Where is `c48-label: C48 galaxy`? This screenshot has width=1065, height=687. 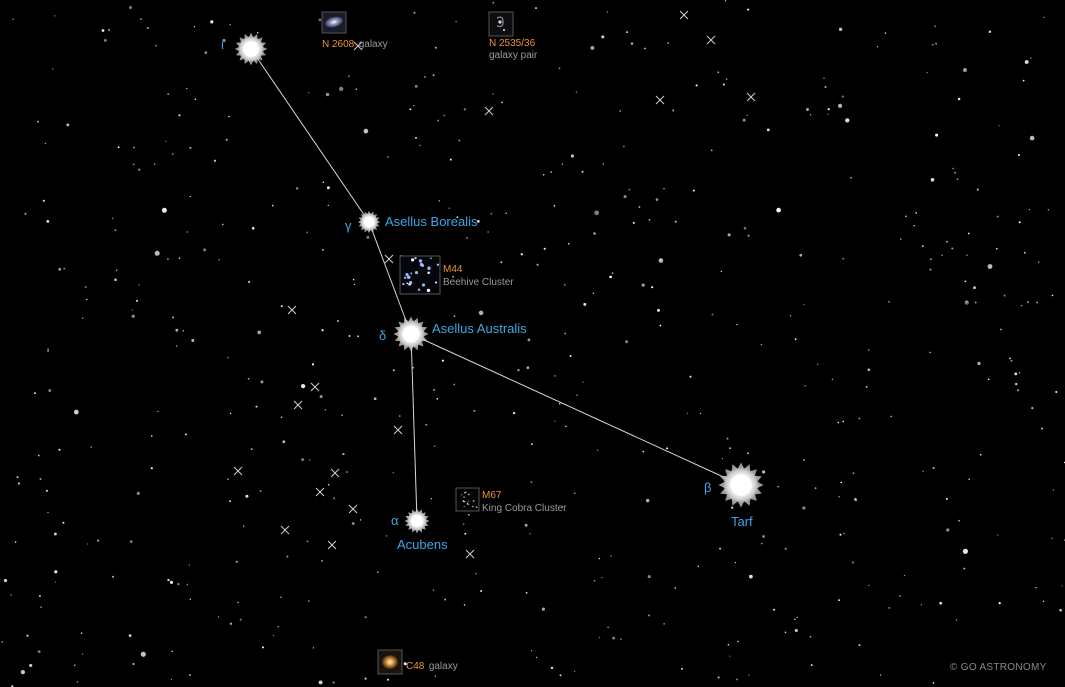 c48-label: C48 galaxy is located at coordinates (432, 665).